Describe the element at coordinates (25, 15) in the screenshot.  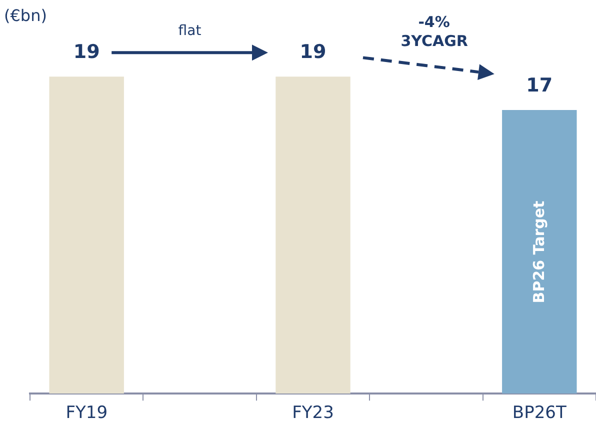
I see `y-axis-title: (€bn)` at that location.